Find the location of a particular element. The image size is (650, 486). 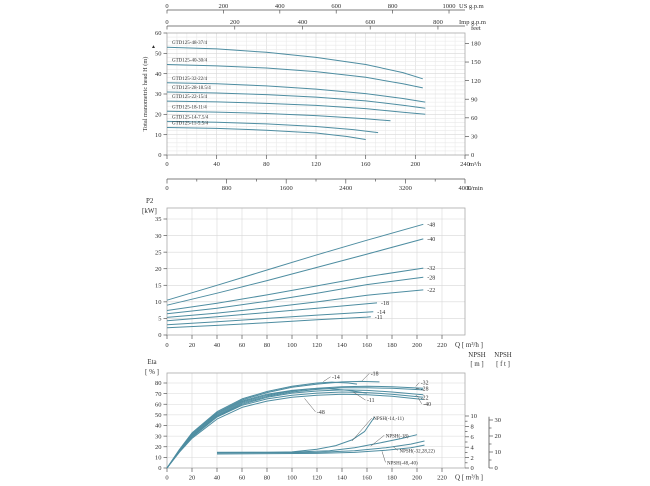

model-label: GTD125-28-18.5/4 is located at coordinates (191, 88).